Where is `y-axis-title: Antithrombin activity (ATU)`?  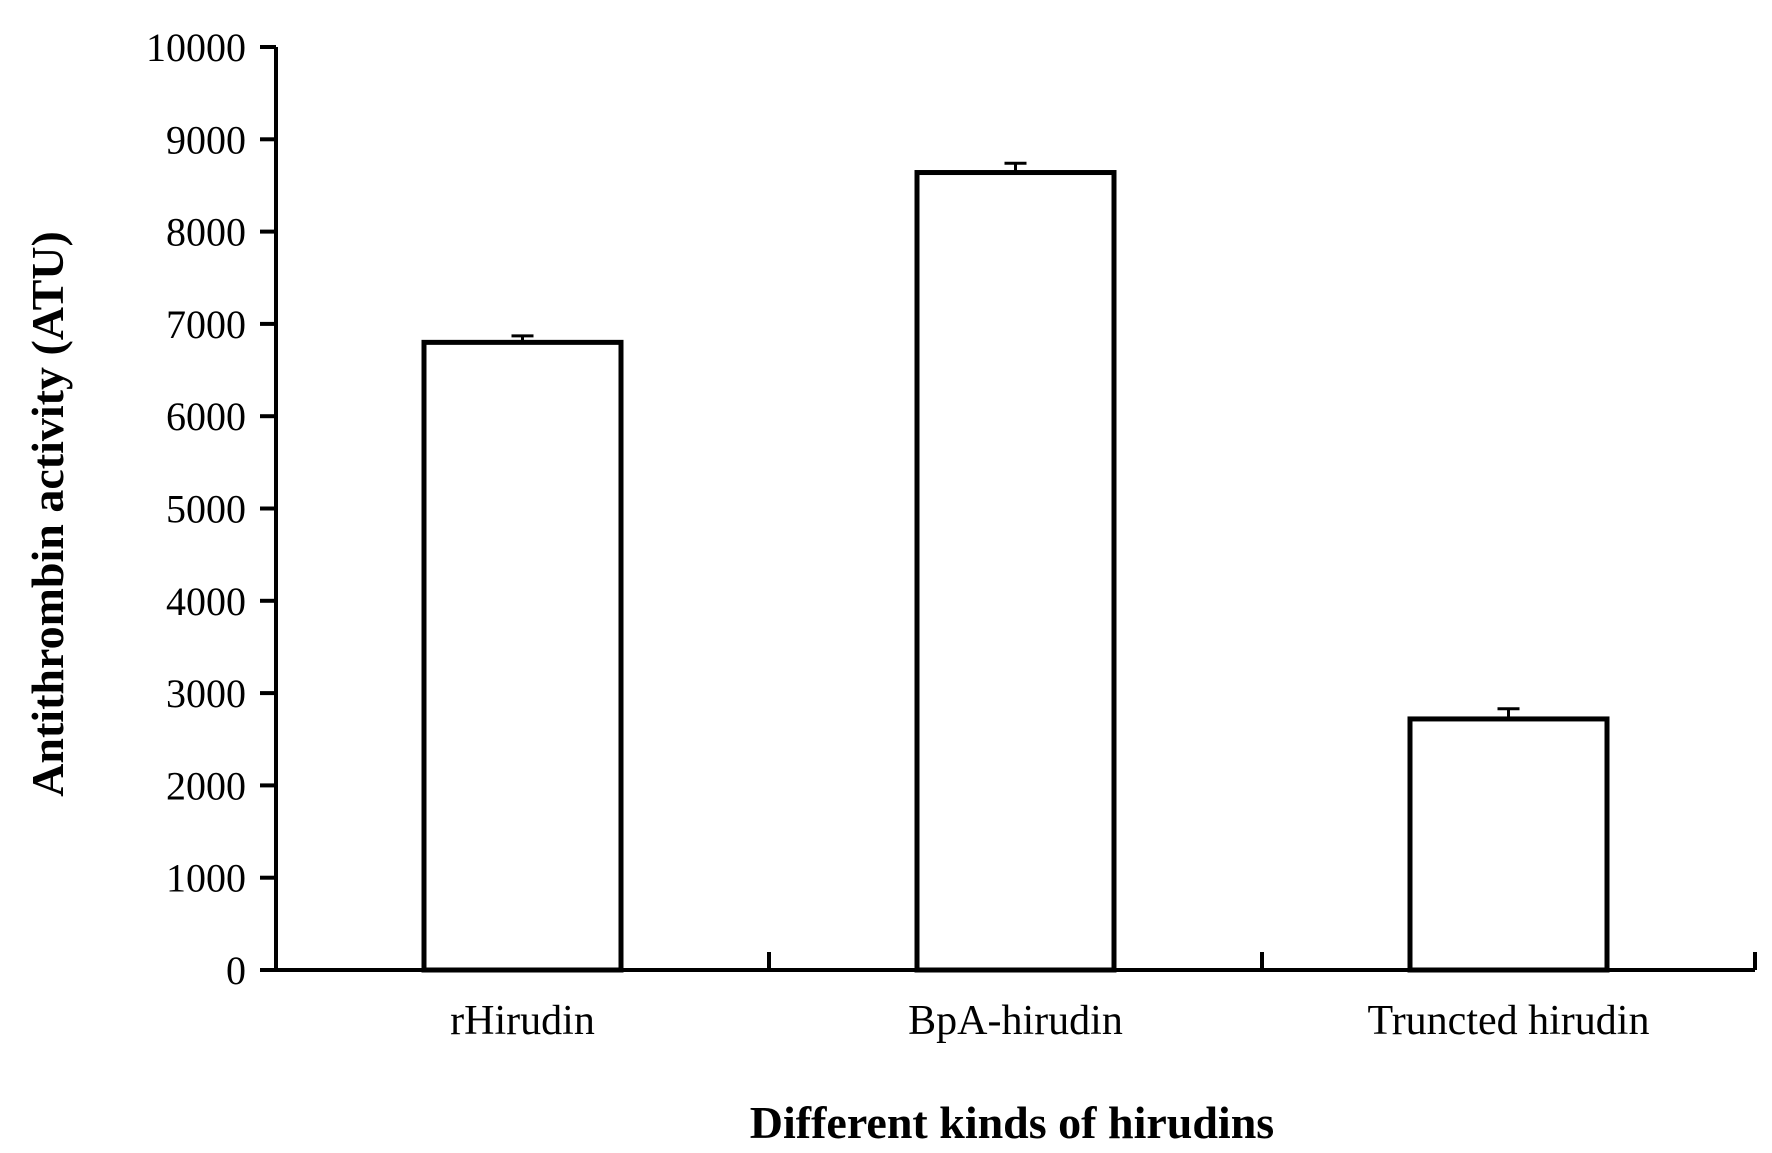 y-axis-title: Antithrombin activity (ATU) is located at coordinates (47, 514).